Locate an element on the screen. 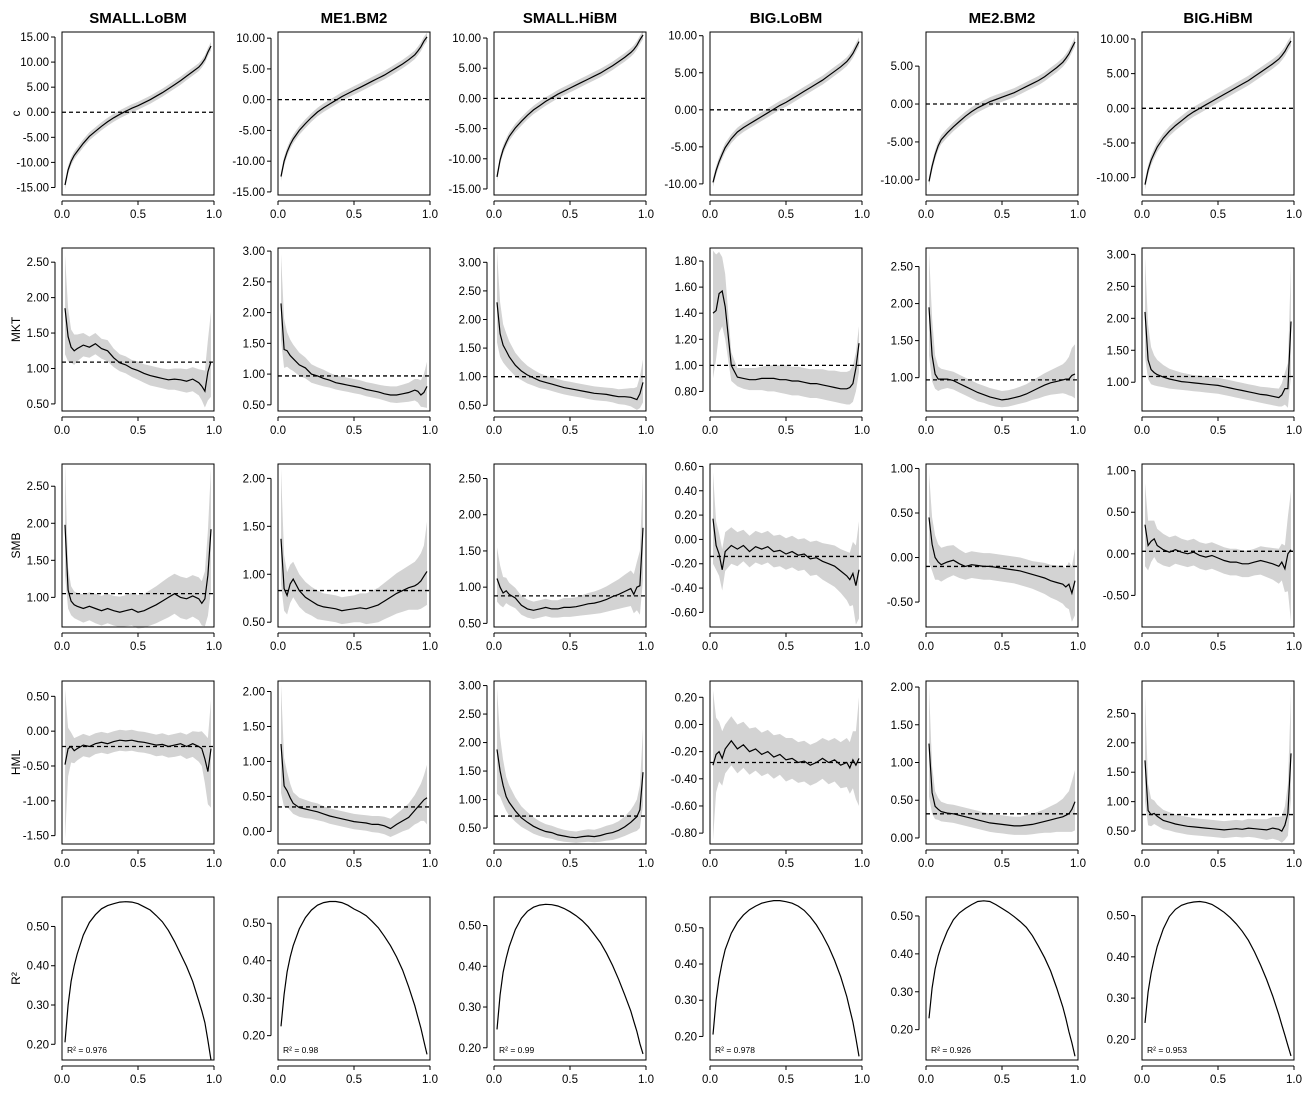 The height and width of the screenshot is (1095, 1308). r2-value-note: R² = 0.978 is located at coordinates (735, 1050).